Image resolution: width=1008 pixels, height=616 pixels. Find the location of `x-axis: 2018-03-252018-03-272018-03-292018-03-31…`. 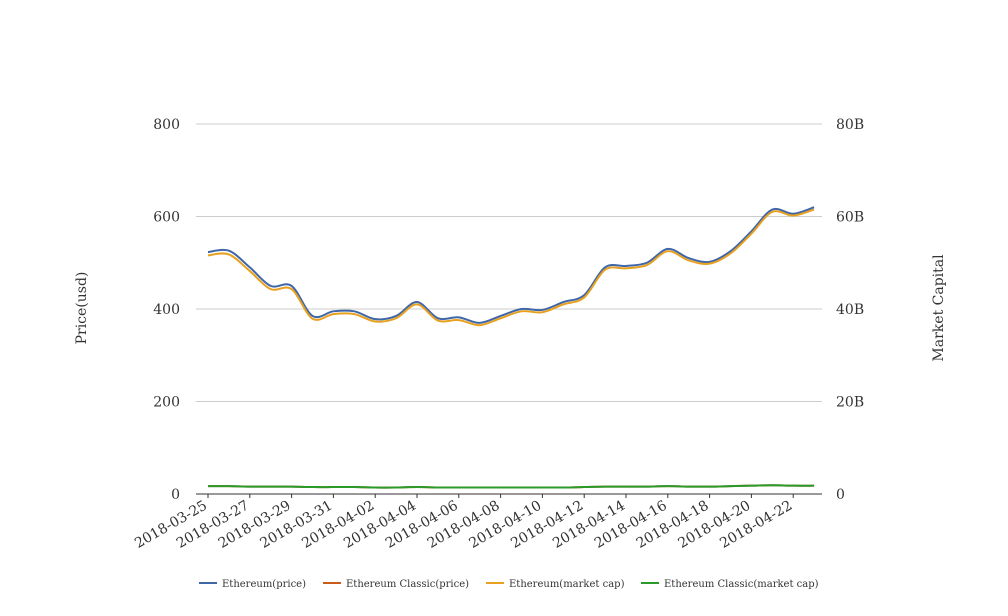

x-axis: 2018-03-252018-03-272018-03-292018-03-31… is located at coordinates (463, 523).